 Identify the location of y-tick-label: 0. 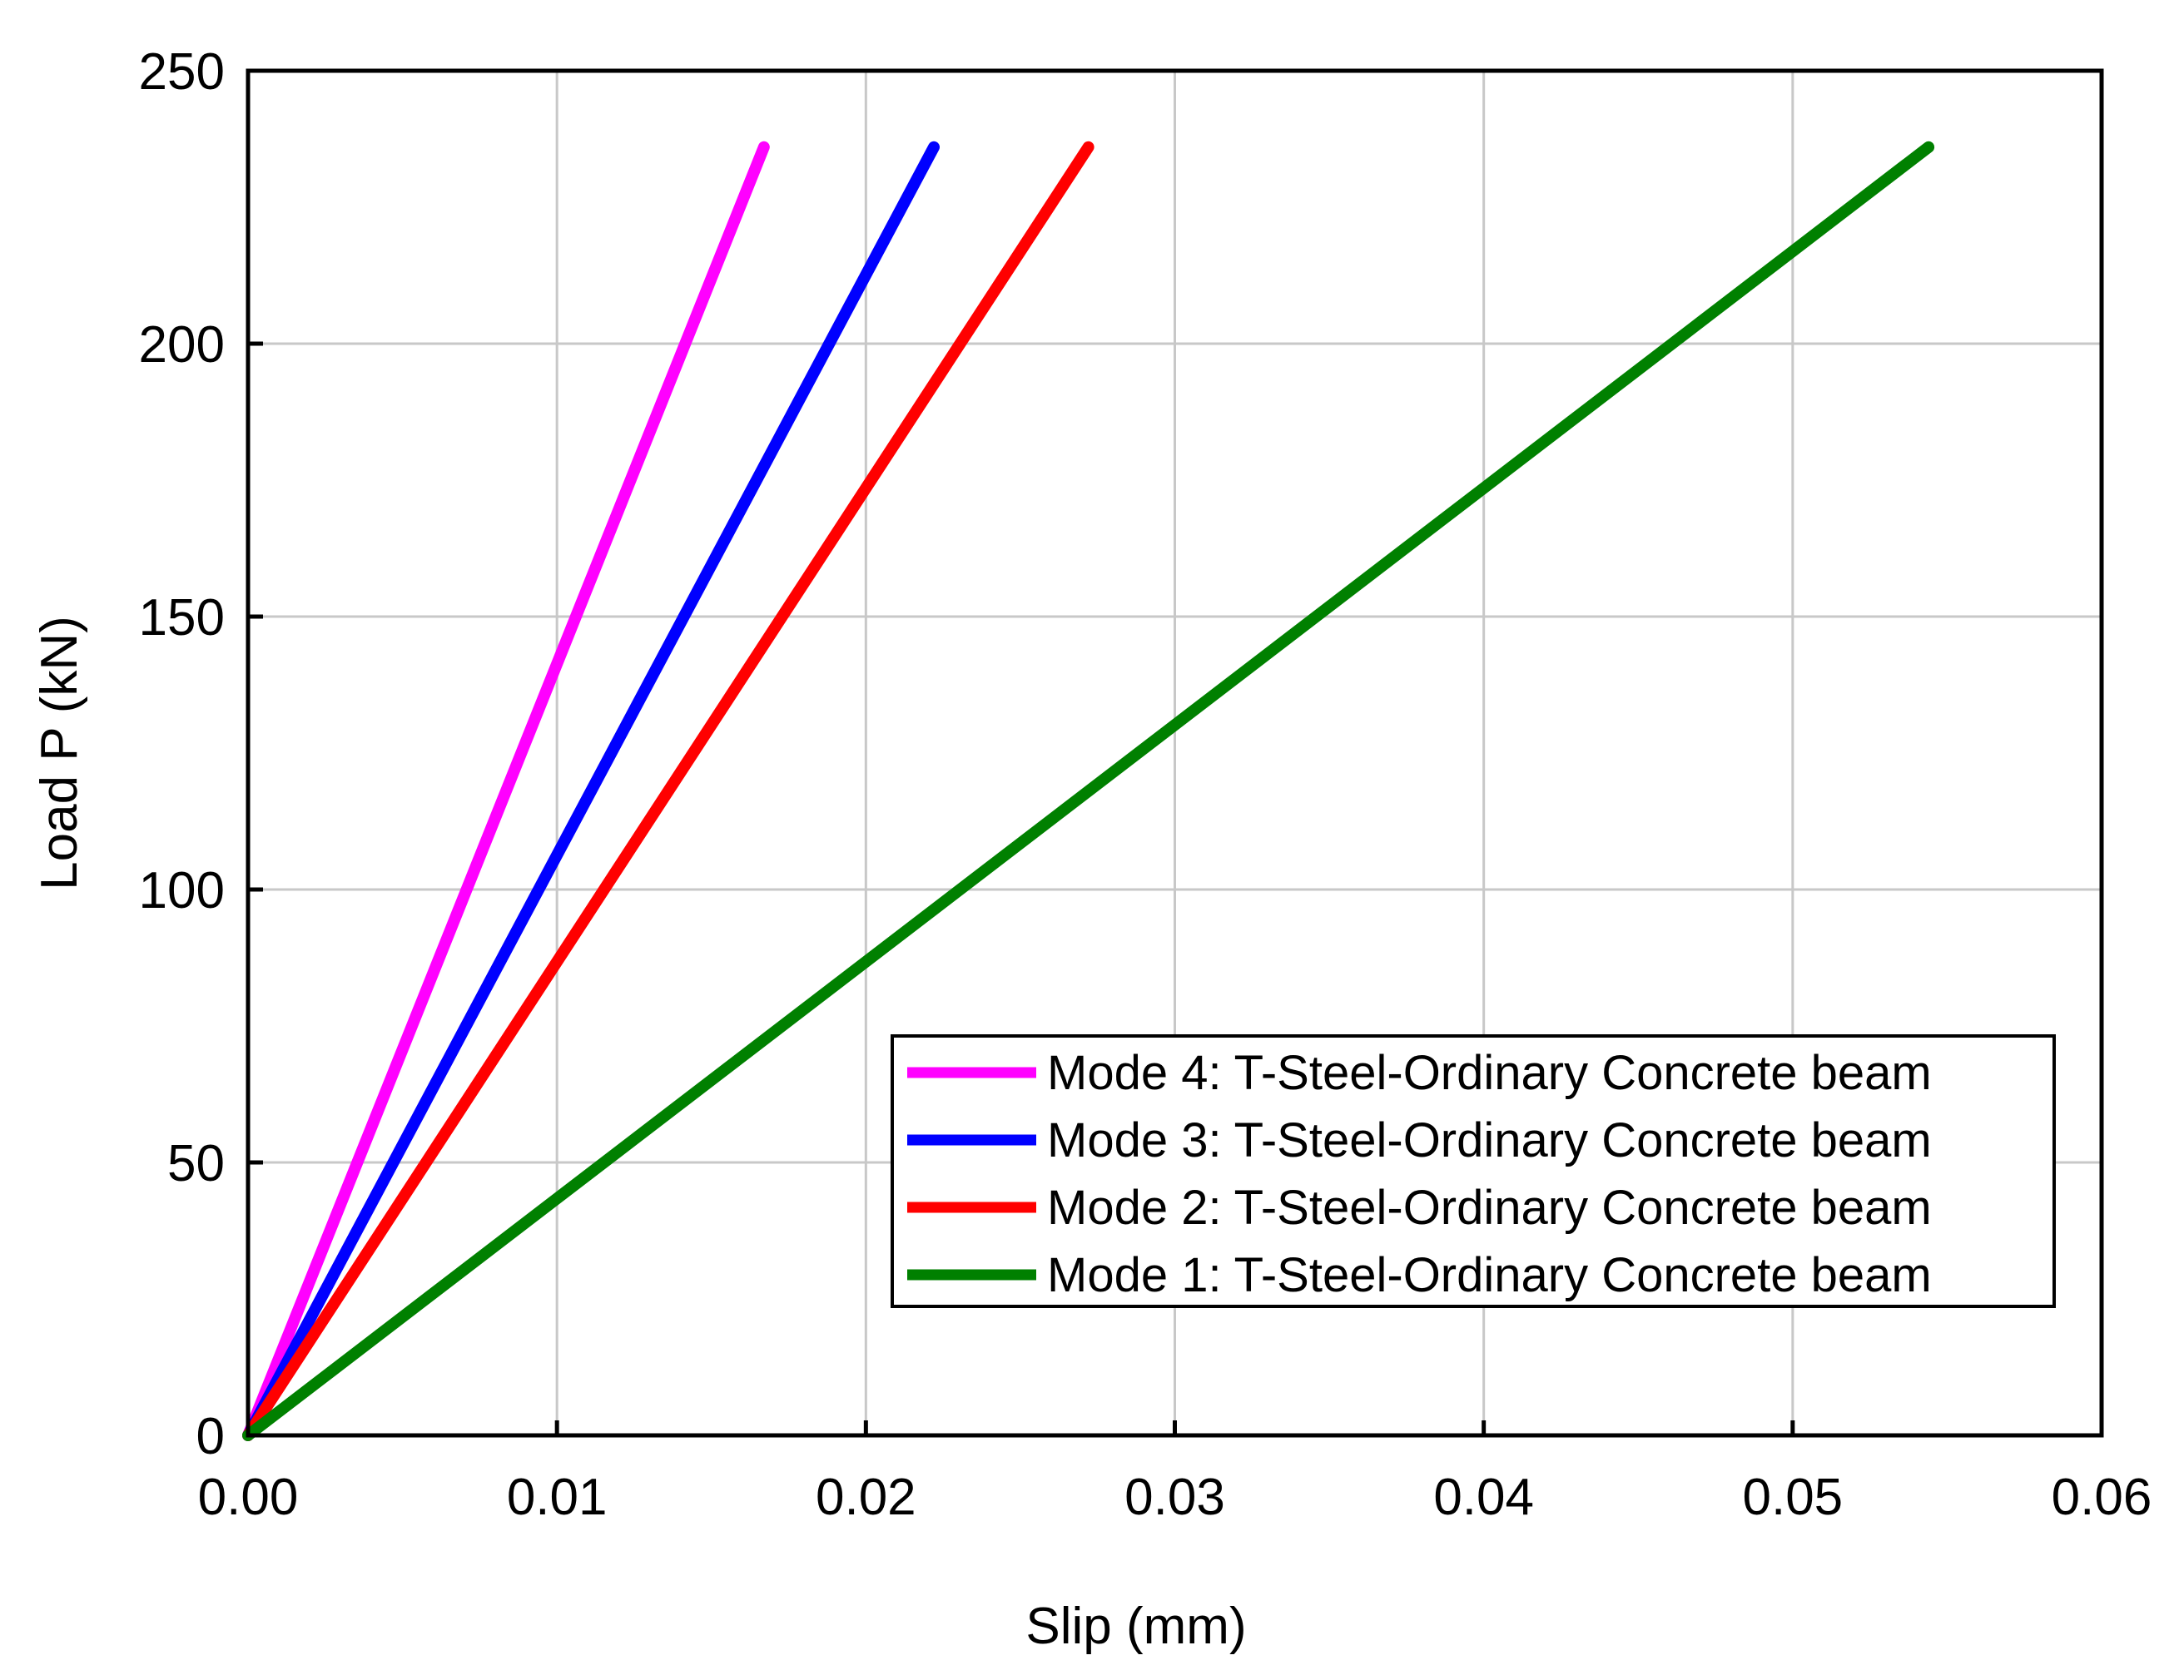
(210, 1436).